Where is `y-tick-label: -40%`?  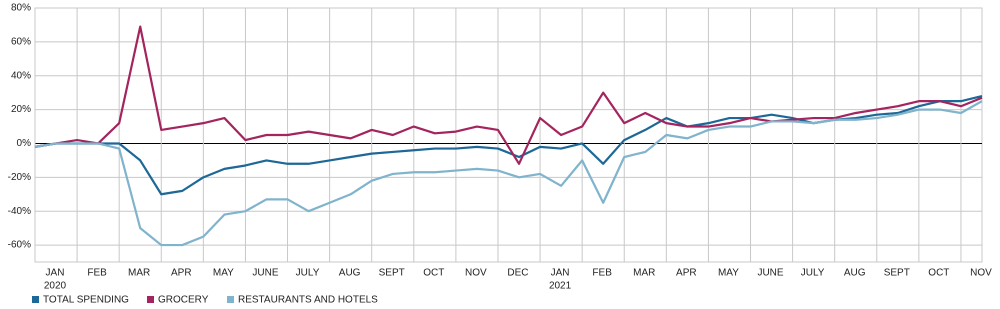 y-tick-label: -40% is located at coordinates (19, 211).